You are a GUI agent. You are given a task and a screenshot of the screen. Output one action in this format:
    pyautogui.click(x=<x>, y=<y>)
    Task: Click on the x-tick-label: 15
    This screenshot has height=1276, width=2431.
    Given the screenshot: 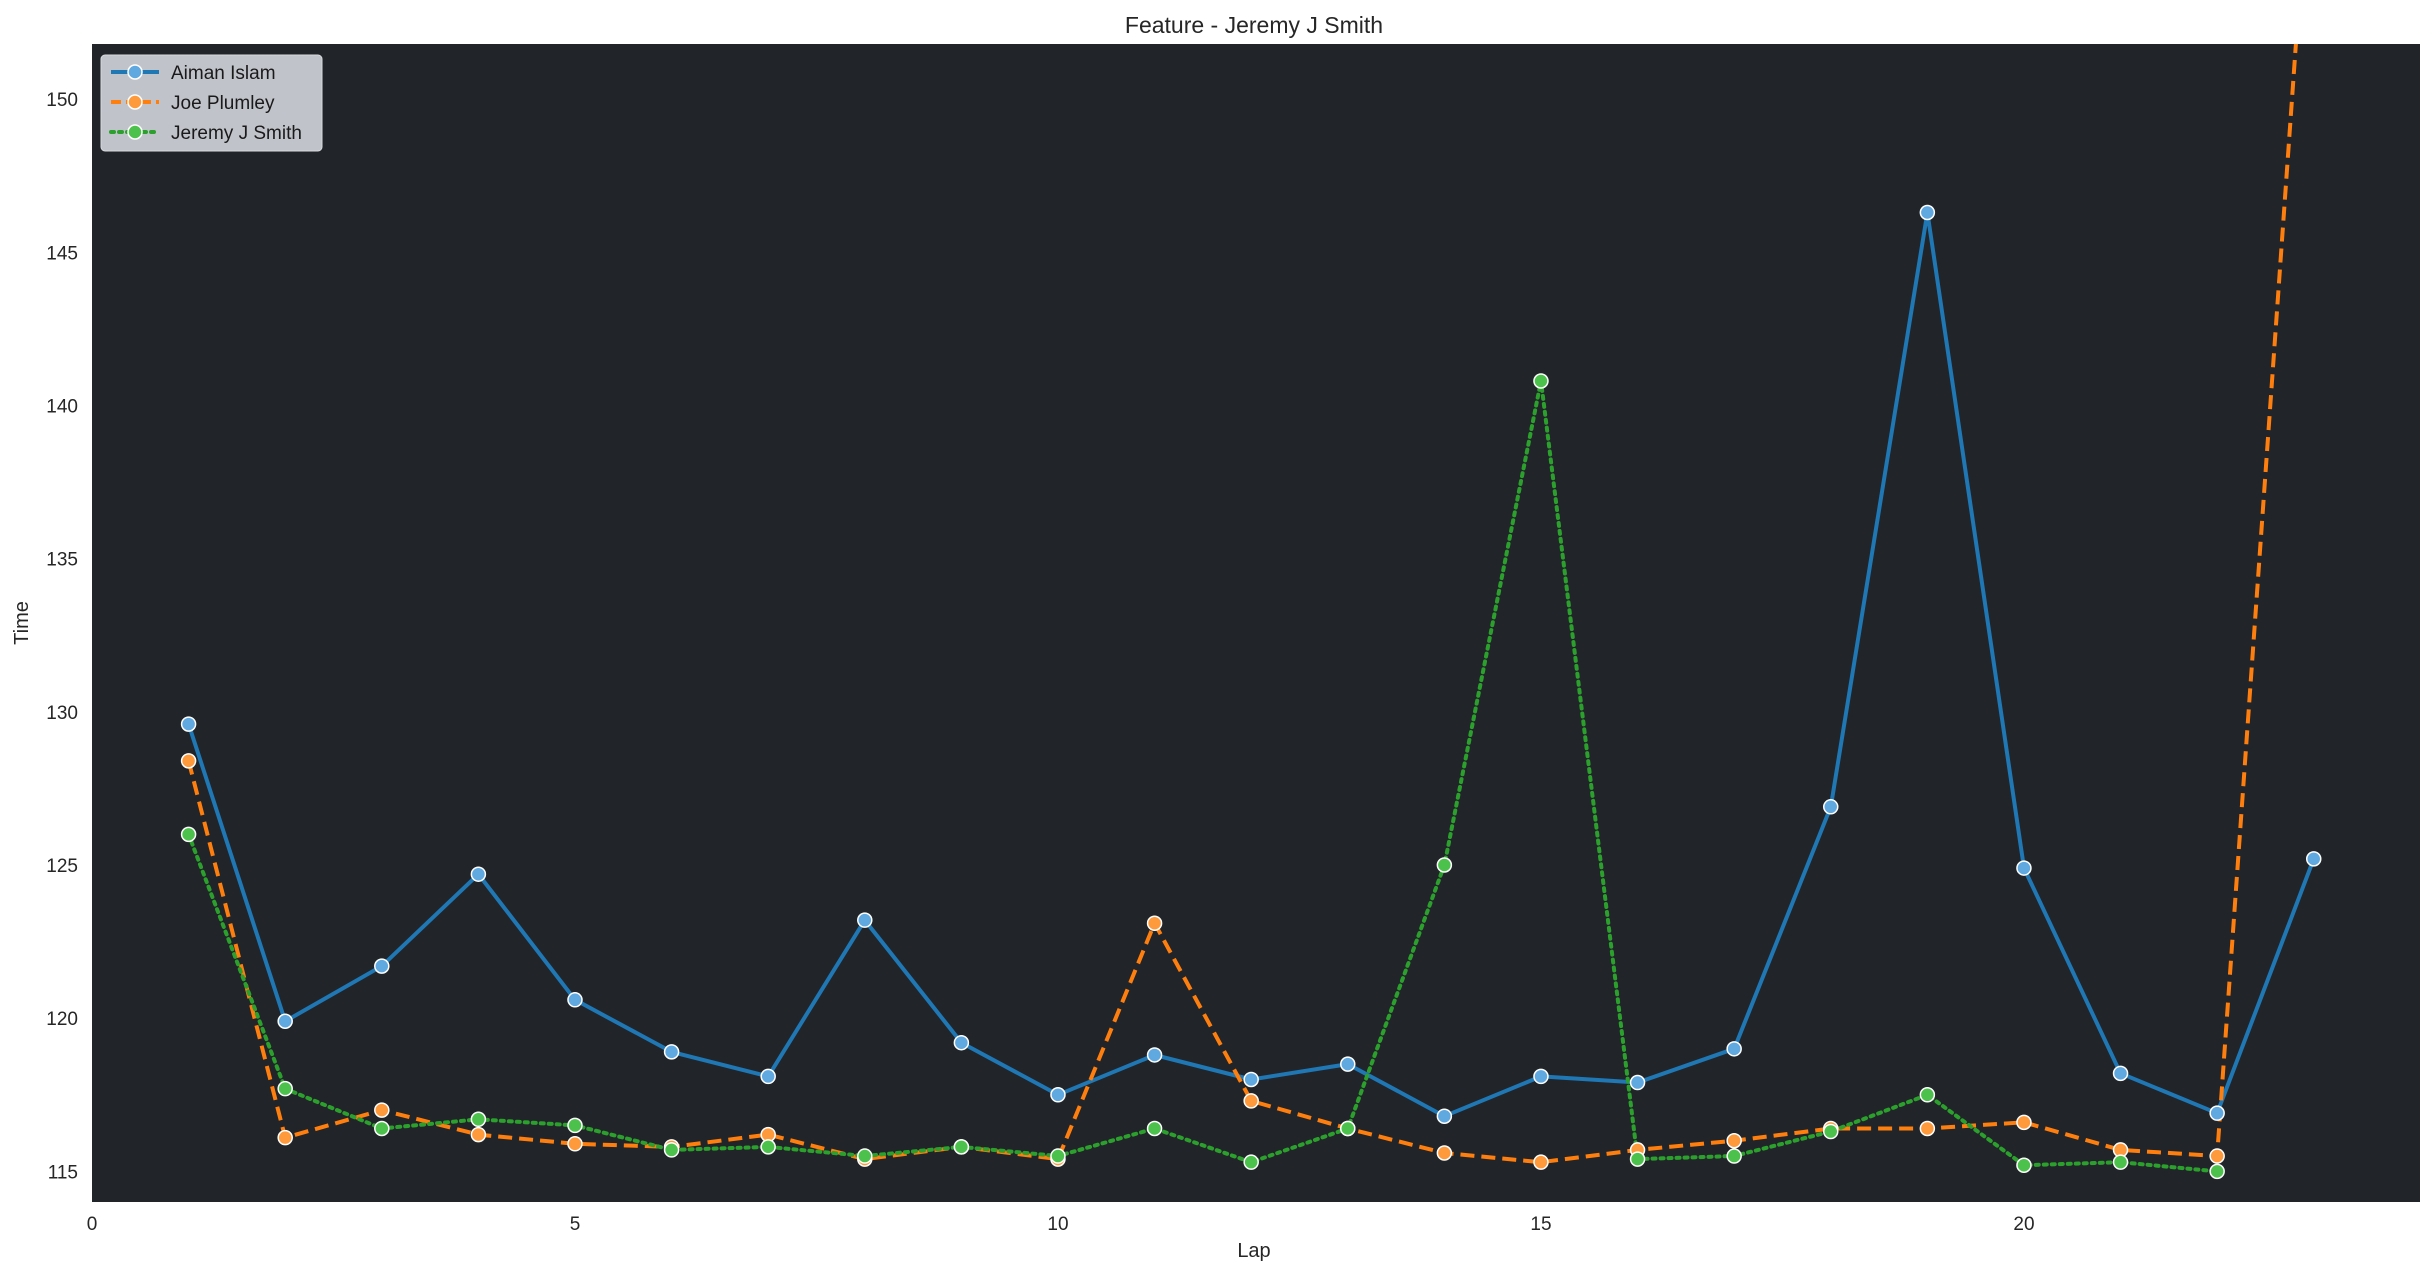 What is the action you would take?
    pyautogui.click(x=1540, y=1224)
    